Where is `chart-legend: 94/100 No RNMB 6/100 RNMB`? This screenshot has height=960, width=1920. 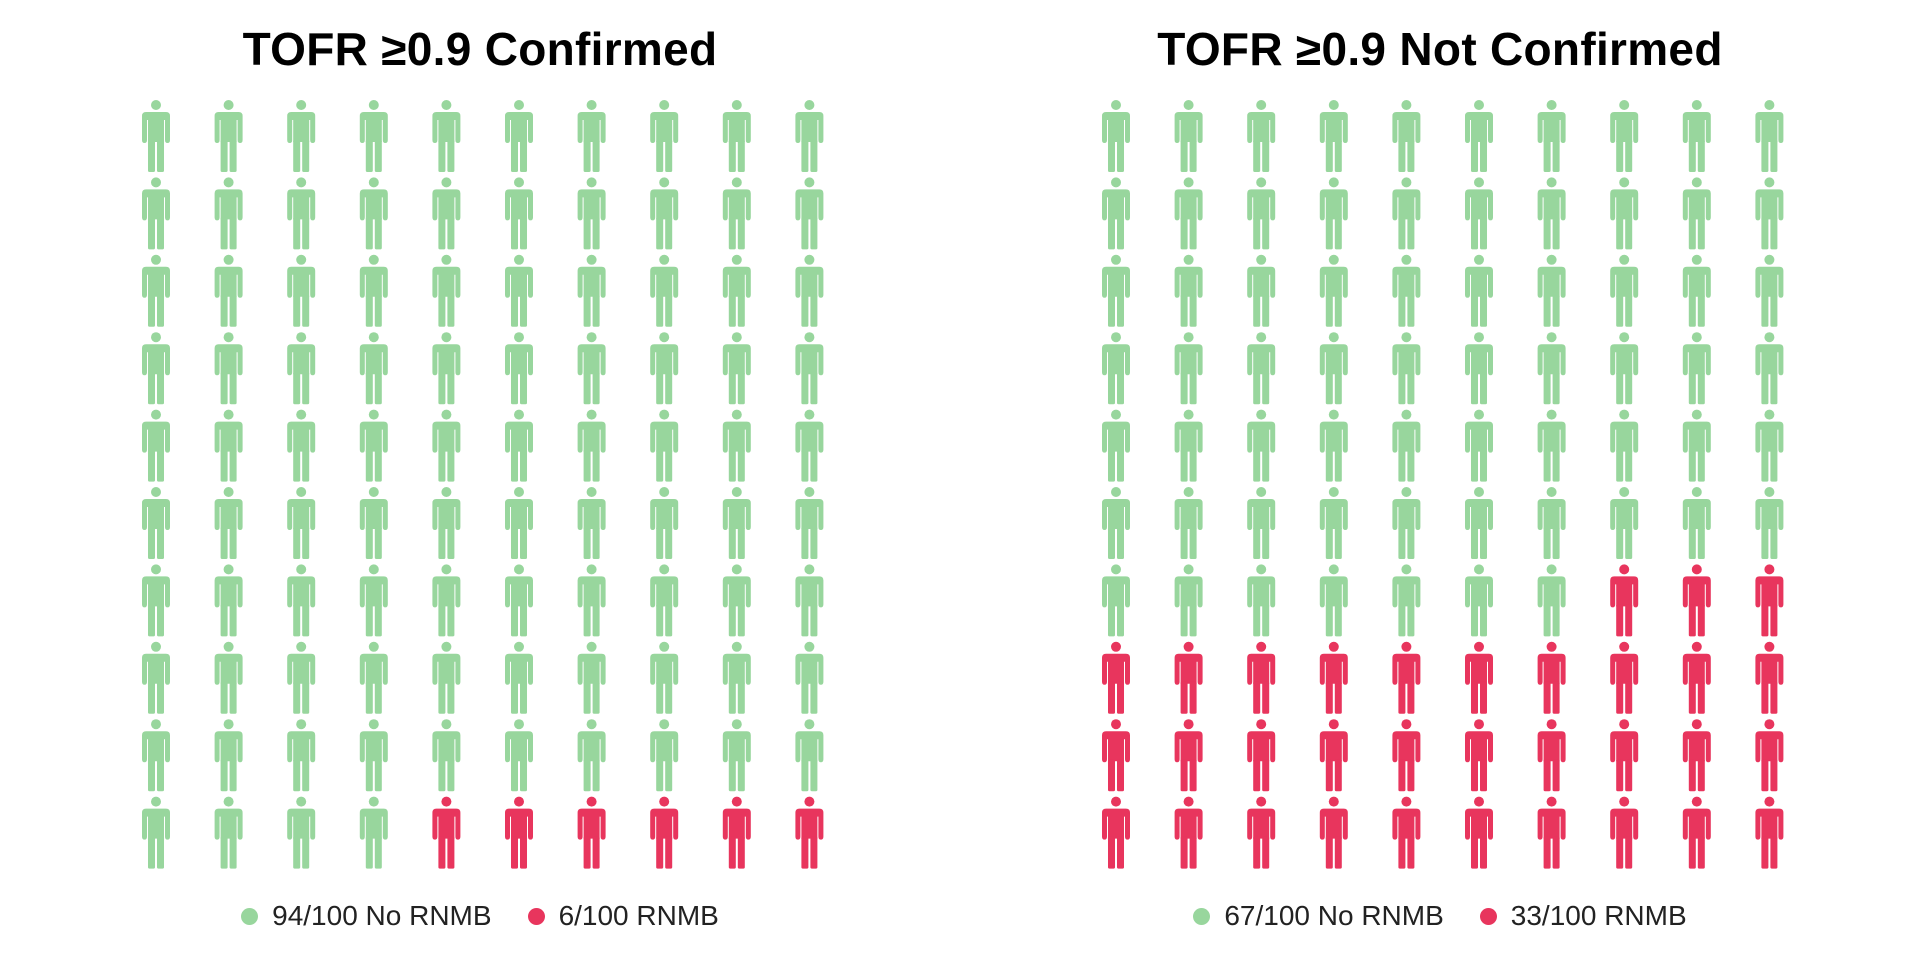 chart-legend: 94/100 No RNMB 6/100 RNMB is located at coordinates (480, 916).